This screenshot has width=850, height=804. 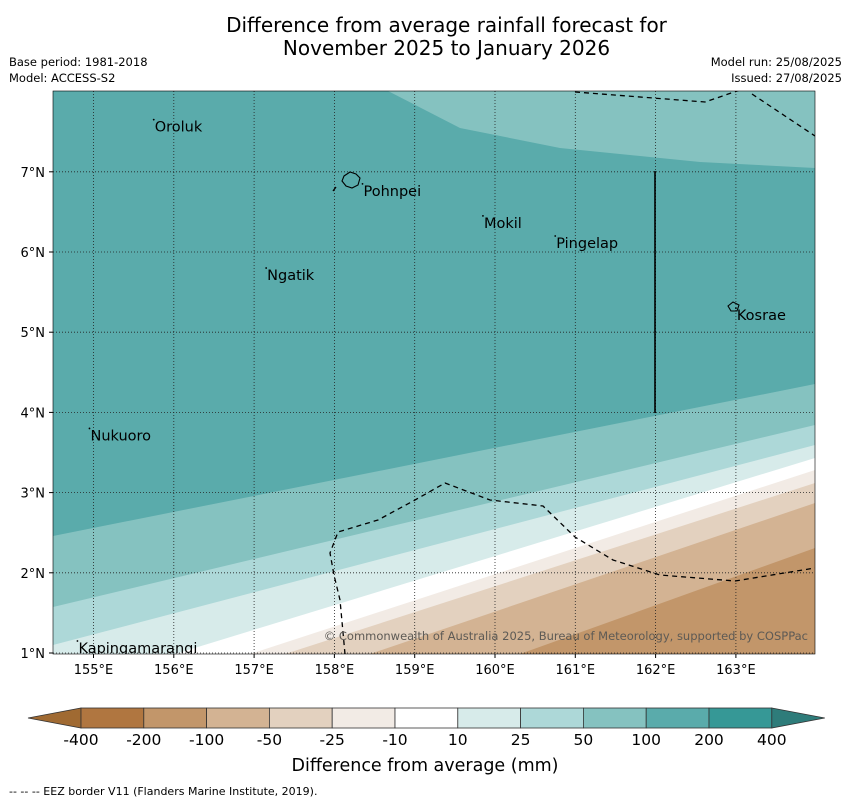 What do you see at coordinates (78, 70) in the screenshot?
I see `meta-left: Base period: 1981-2018 Model: ACCESS-S2` at bounding box center [78, 70].